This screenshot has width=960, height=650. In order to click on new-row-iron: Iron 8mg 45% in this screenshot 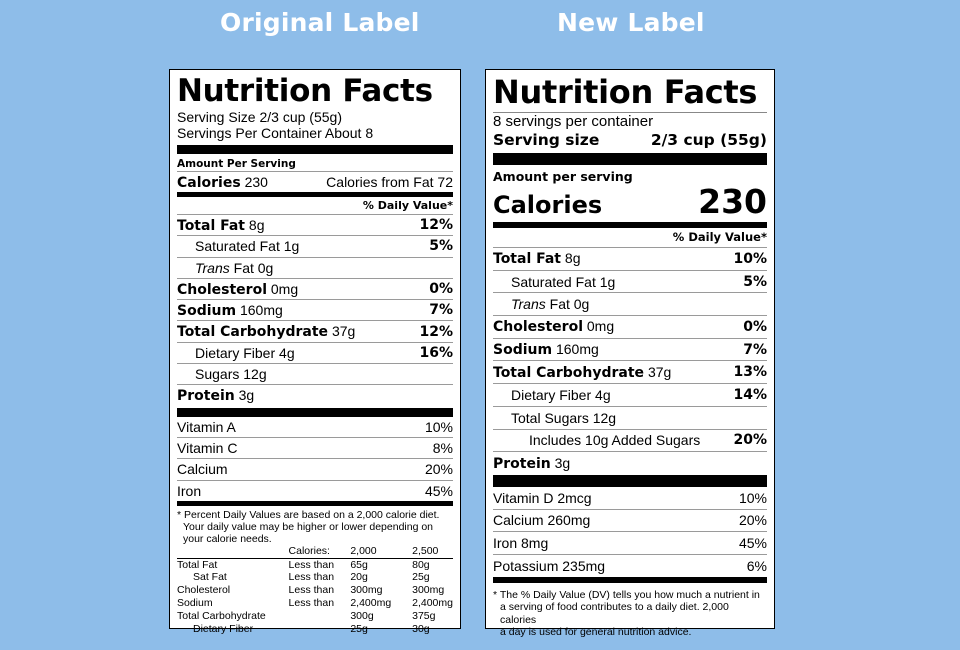, I will do `click(630, 542)`.